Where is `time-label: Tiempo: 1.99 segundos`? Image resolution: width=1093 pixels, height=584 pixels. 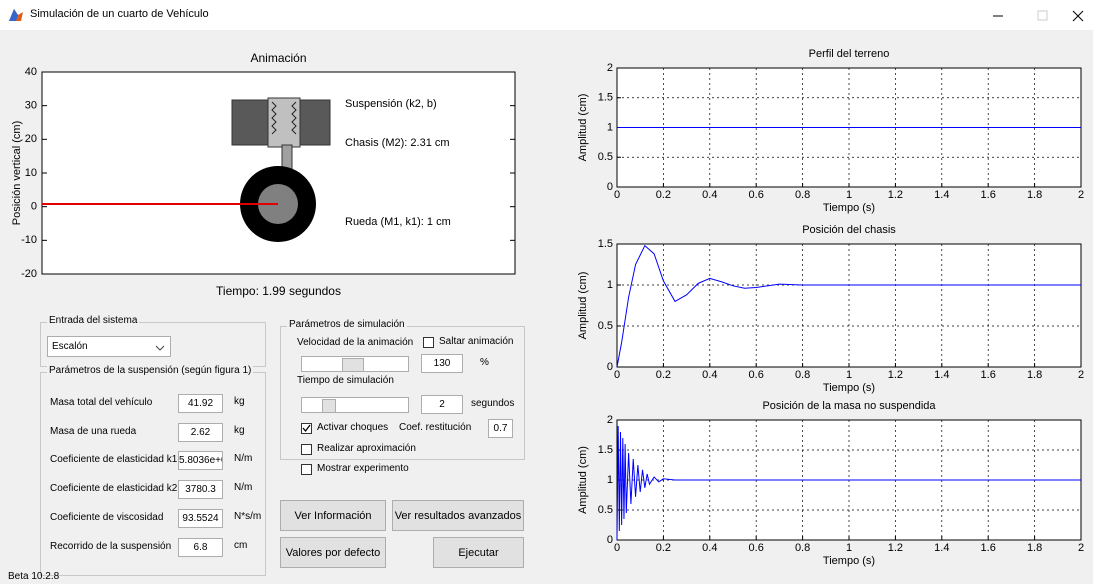 time-label: Tiempo: 1.99 segundos is located at coordinates (278, 291).